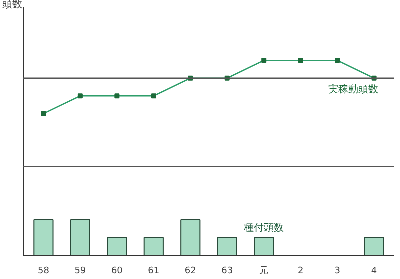 The image size is (400, 279). Describe the element at coordinates (301, 271) in the screenshot. I see `x-tick-label: 2` at that location.